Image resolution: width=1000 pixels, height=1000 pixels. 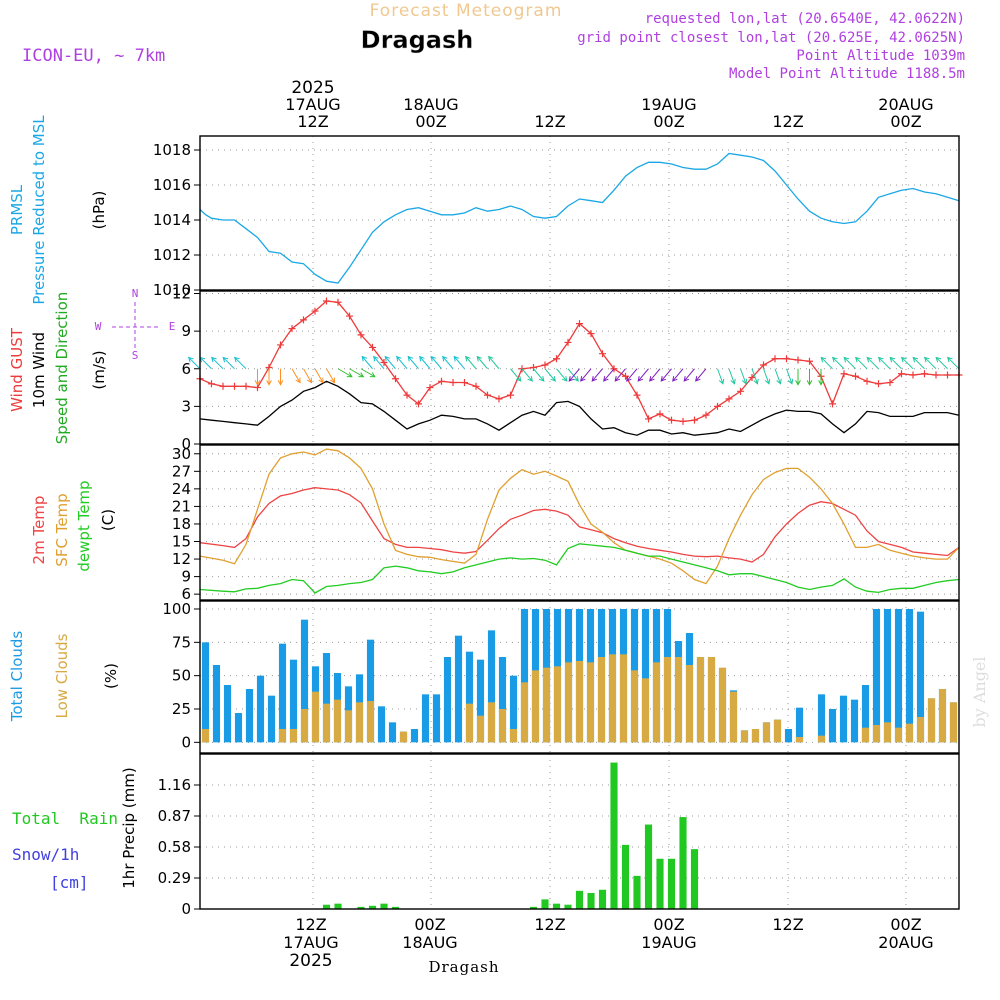 I want to click on y-tick-label: 18, so click(x=181, y=524).